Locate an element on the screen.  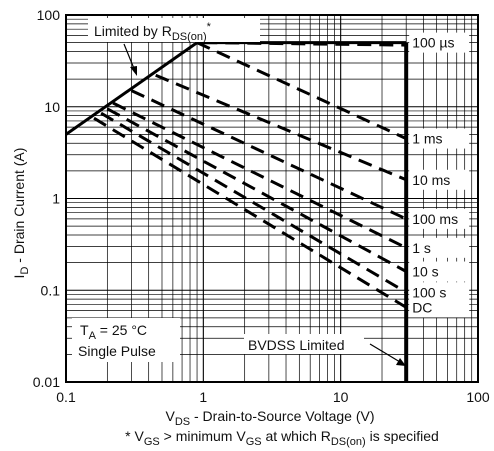
fn-star: * V is located at coordinates (134, 436).